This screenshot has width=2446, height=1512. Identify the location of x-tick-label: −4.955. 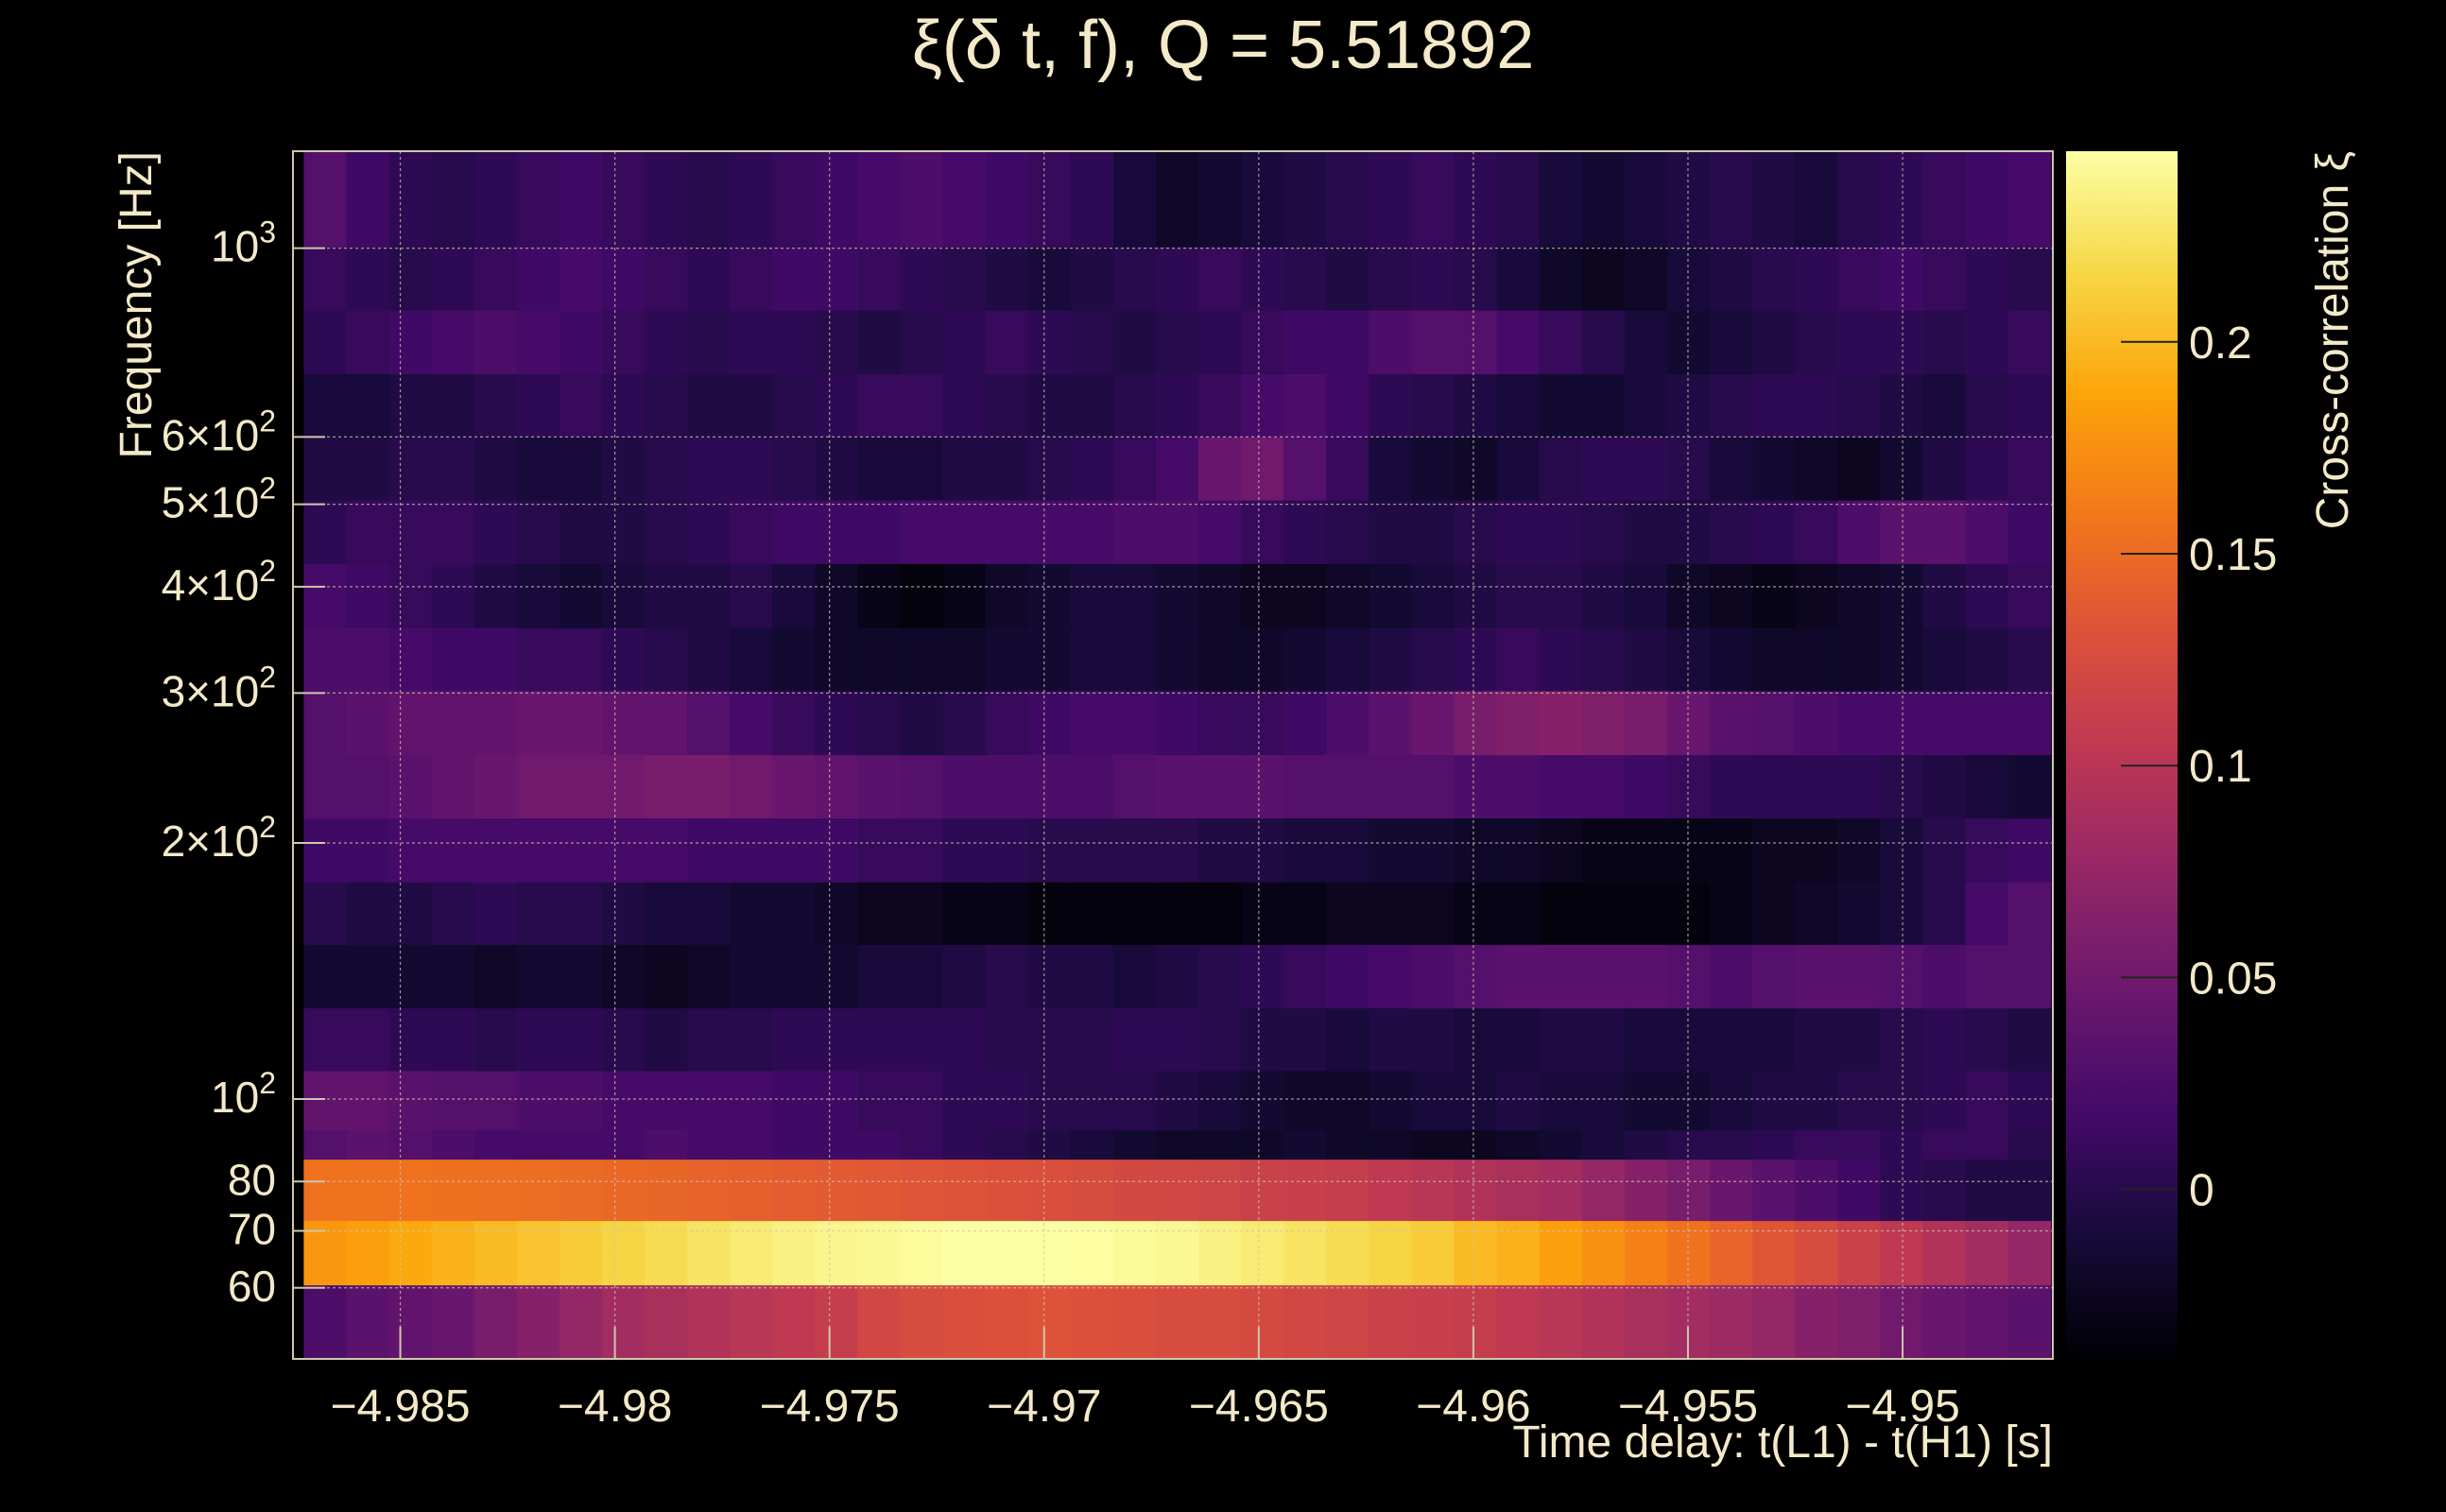
(1688, 1407).